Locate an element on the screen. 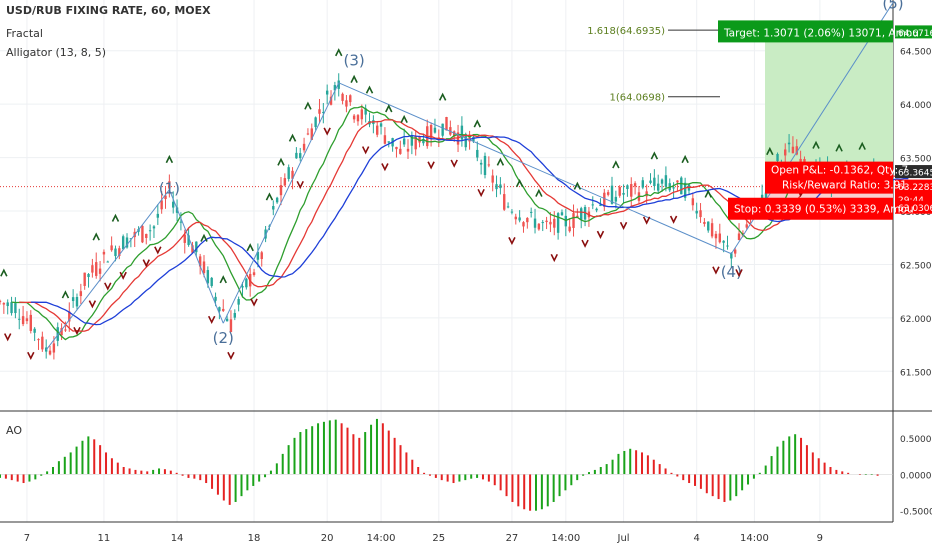  target-label-text: Target: 1.3071 (2.06%) 13071, Amou is located at coordinates (821, 33).